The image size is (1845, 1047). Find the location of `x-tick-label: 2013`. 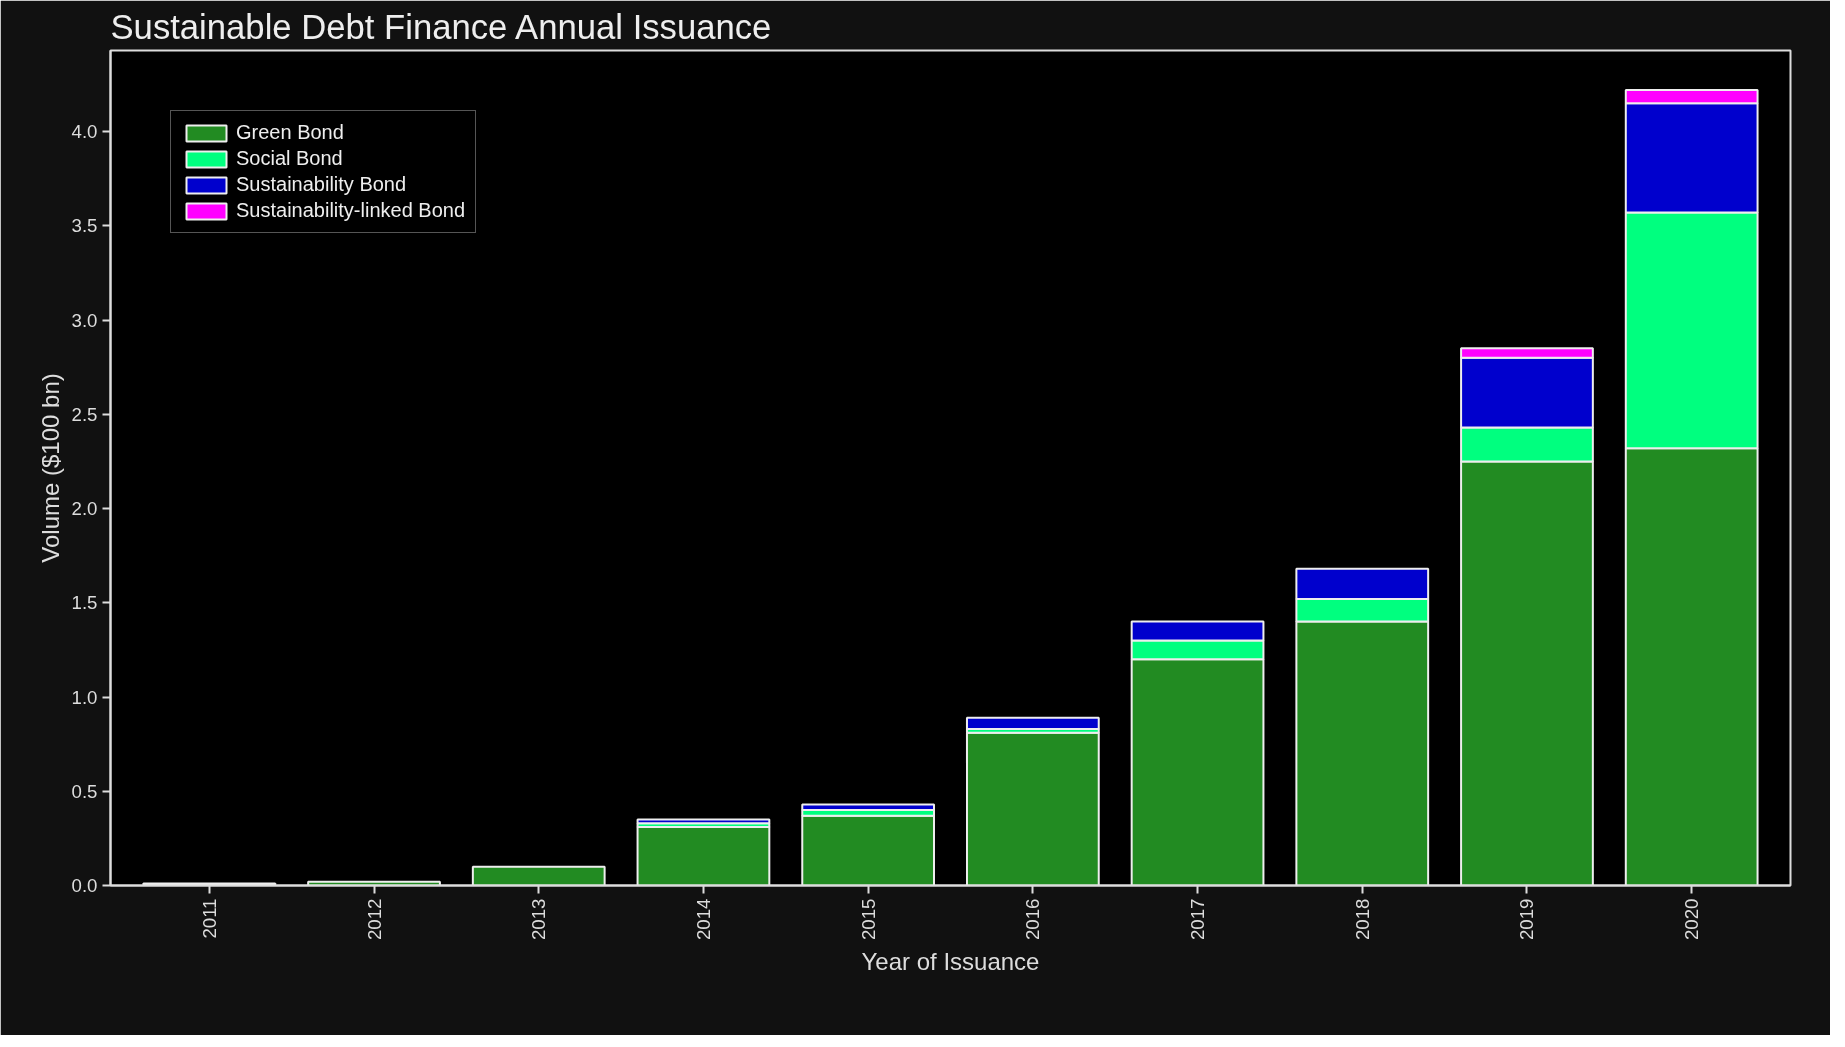

x-tick-label: 2013 is located at coordinates (539, 919).